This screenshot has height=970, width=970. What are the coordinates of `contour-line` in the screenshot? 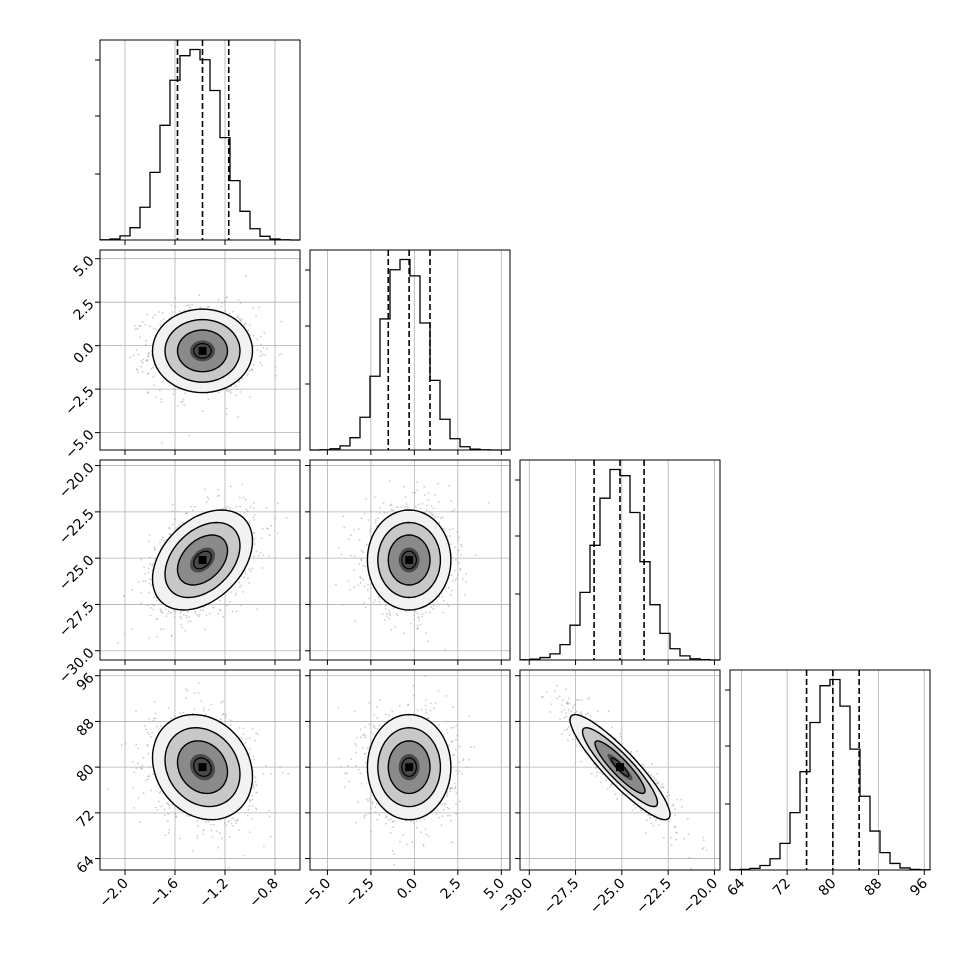 It's located at (409, 767).